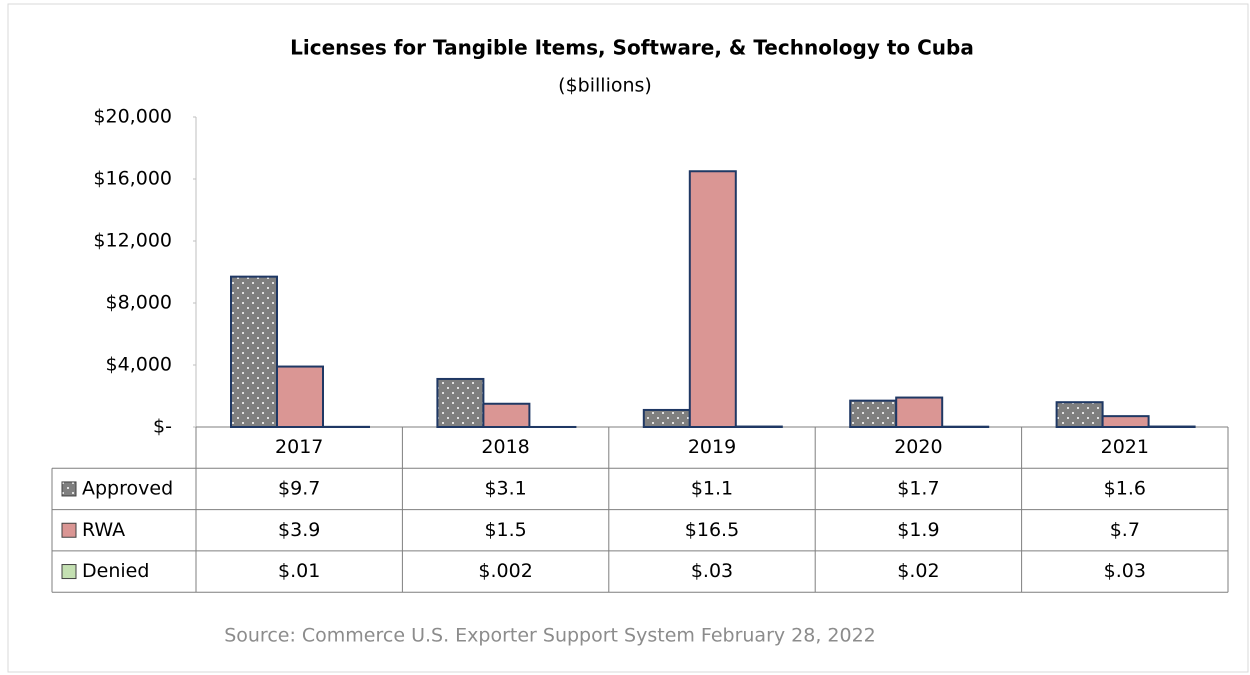  Describe the element at coordinates (115, 571) in the screenshot. I see `legend-label: Denied` at that location.